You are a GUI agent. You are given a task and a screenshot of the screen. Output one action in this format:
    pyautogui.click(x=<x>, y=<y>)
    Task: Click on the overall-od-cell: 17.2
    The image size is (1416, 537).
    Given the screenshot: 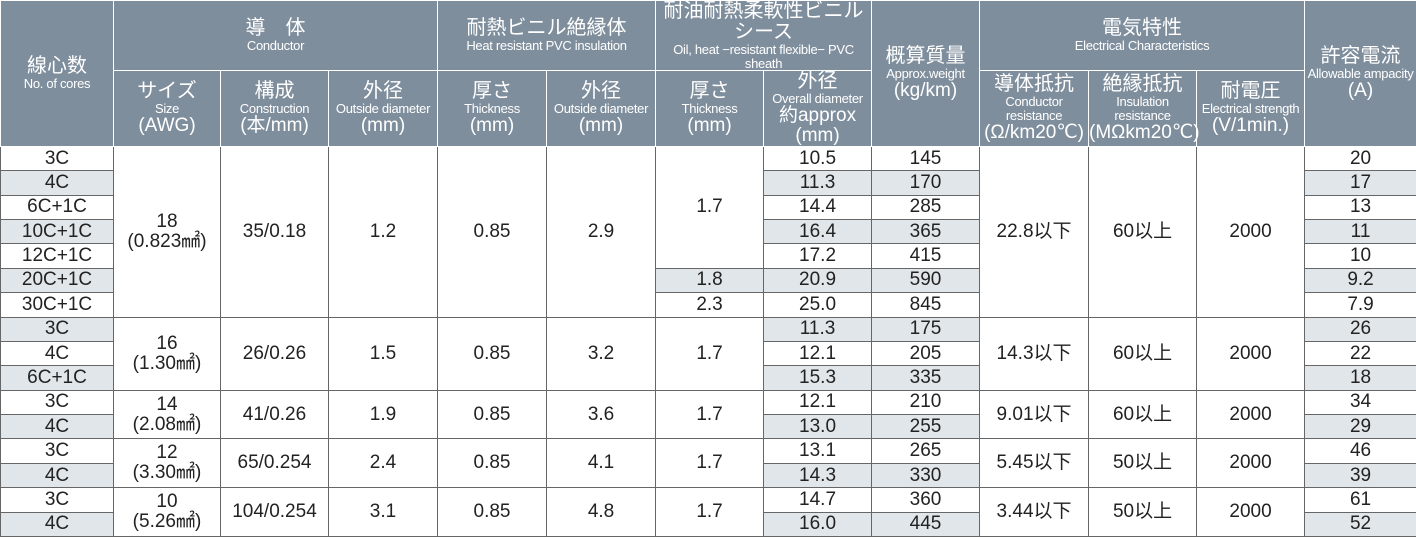 What is the action you would take?
    pyautogui.click(x=818, y=256)
    